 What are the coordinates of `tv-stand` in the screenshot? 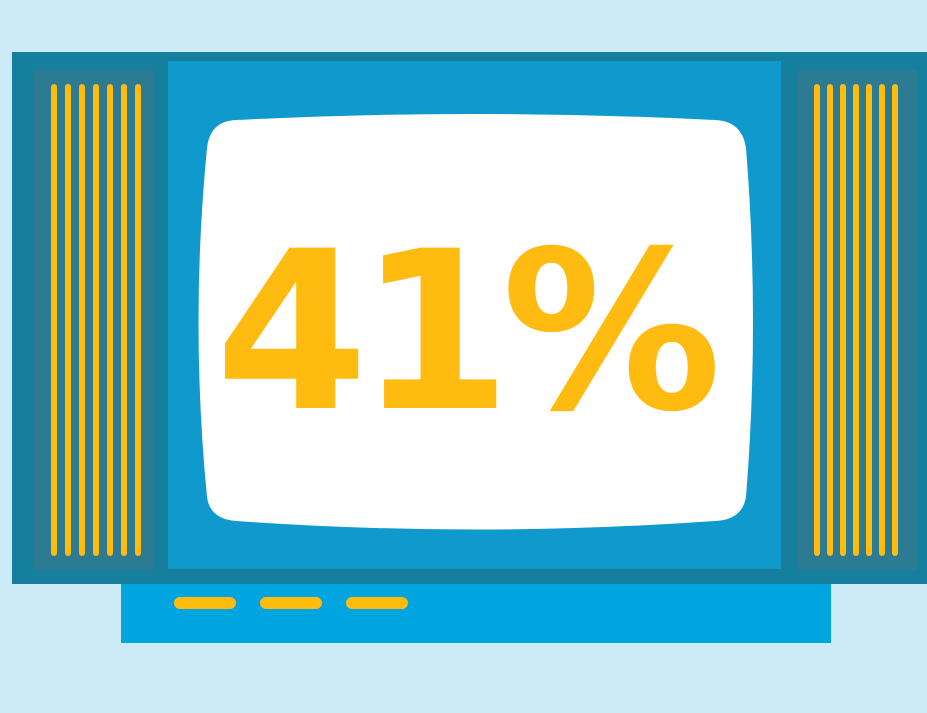 It's located at (476, 611).